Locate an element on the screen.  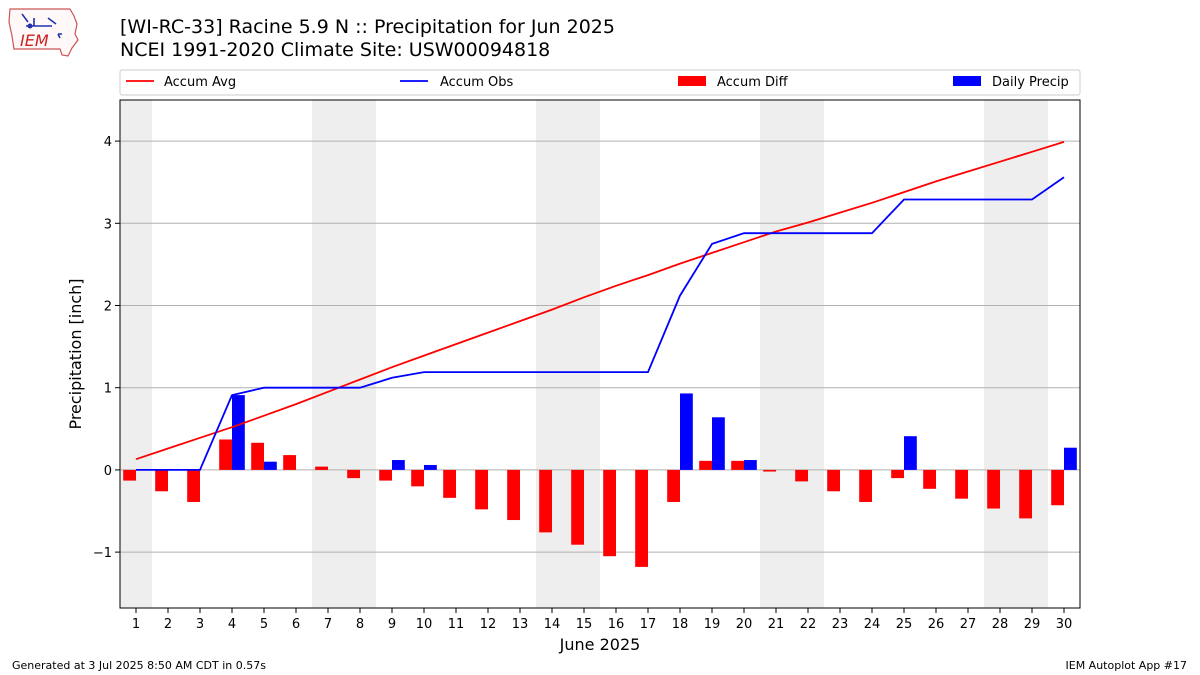
x-tick-label: 29 is located at coordinates (1032, 624).